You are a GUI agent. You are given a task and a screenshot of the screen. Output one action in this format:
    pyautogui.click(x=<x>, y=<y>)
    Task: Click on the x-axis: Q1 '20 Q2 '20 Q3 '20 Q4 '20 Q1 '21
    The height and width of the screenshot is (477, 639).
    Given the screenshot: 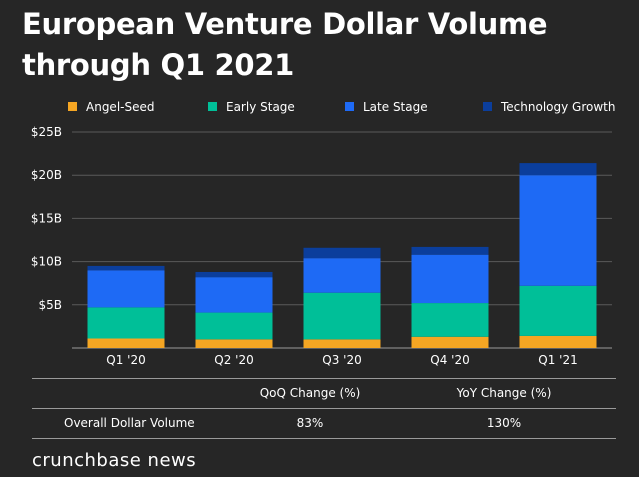 What is the action you would take?
    pyautogui.click(x=341, y=360)
    